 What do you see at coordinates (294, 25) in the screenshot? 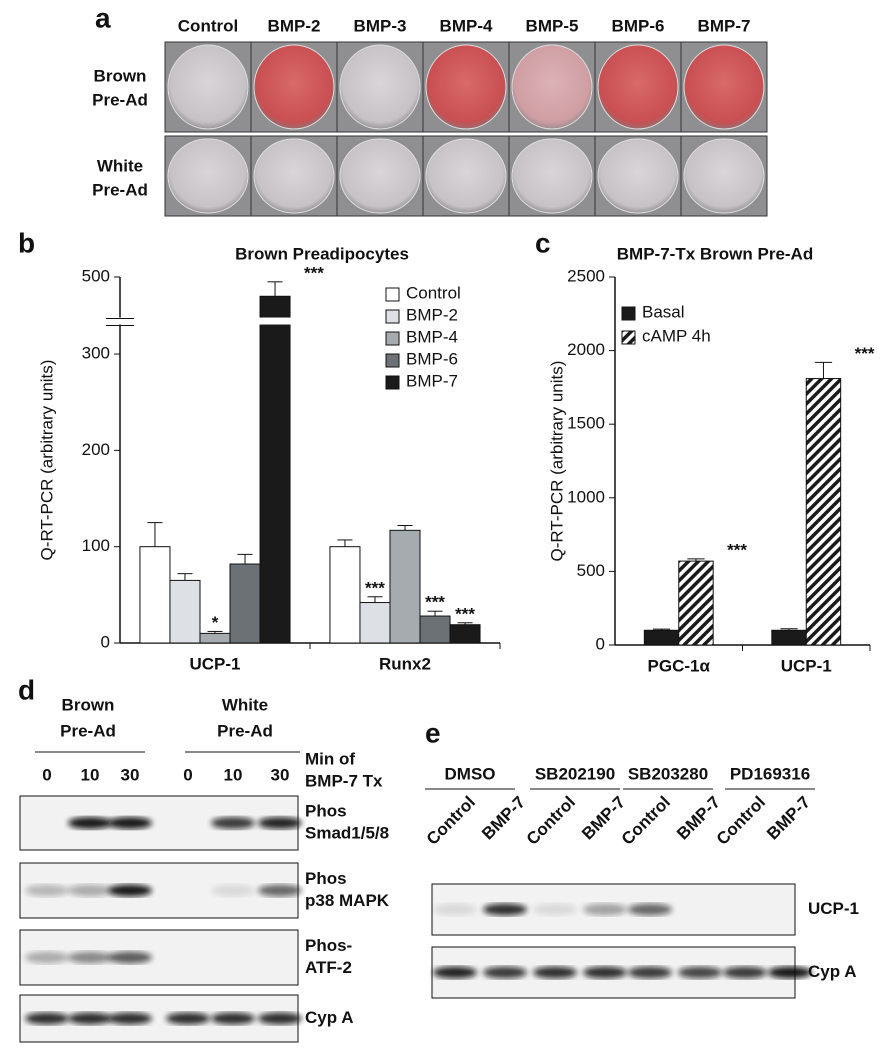
I see `column-label: BMP-2` at bounding box center [294, 25].